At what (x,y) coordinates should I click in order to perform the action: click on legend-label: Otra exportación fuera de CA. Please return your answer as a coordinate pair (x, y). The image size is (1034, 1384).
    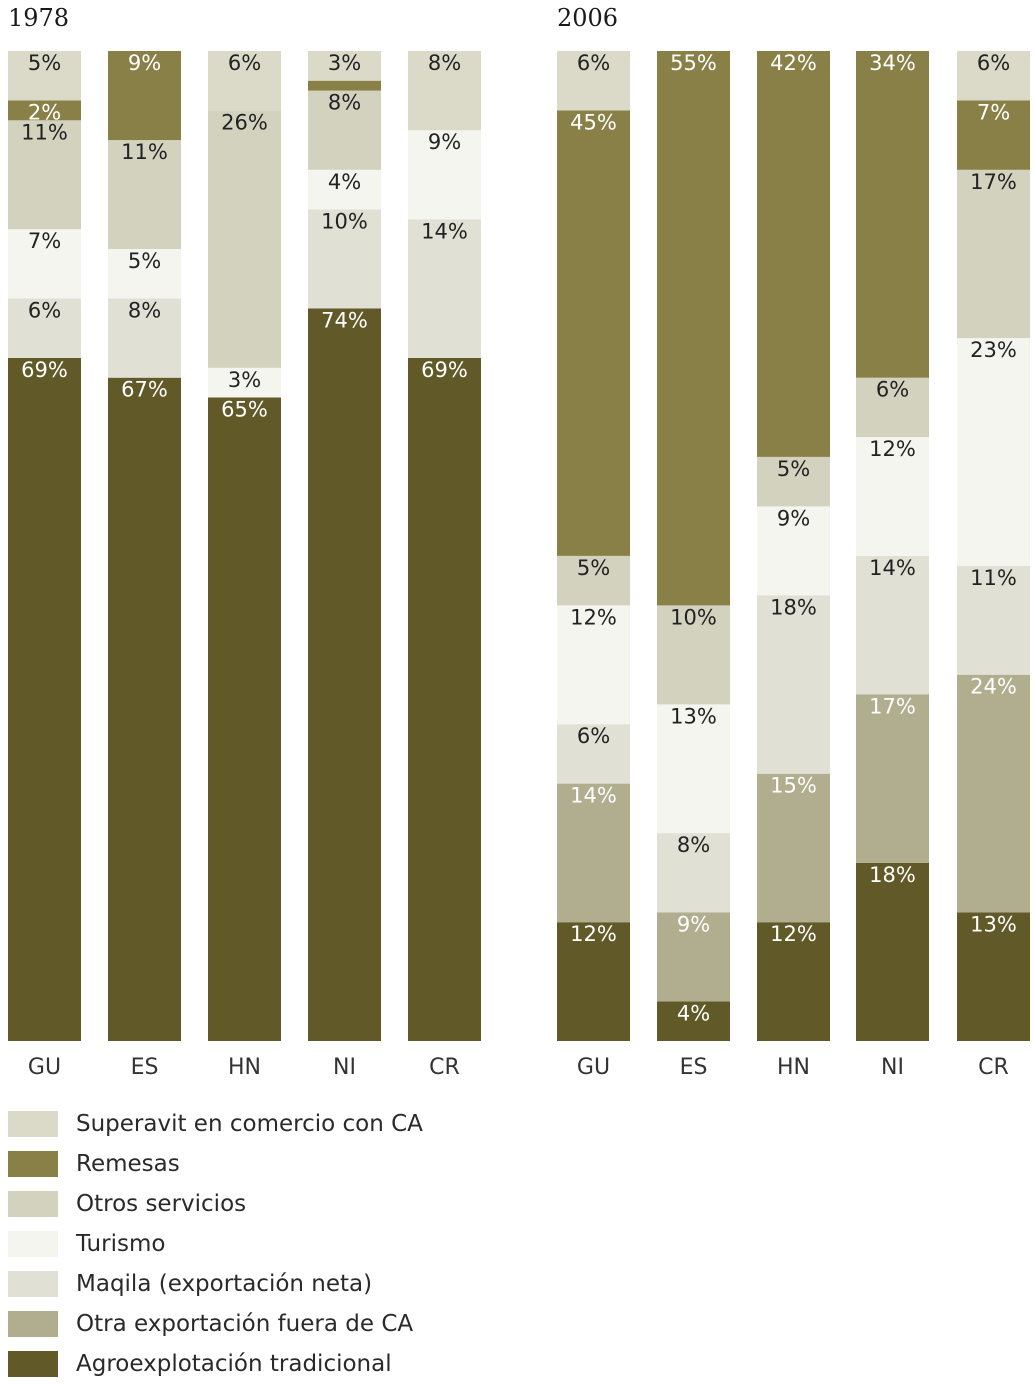
    Looking at the image, I should click on (245, 1324).